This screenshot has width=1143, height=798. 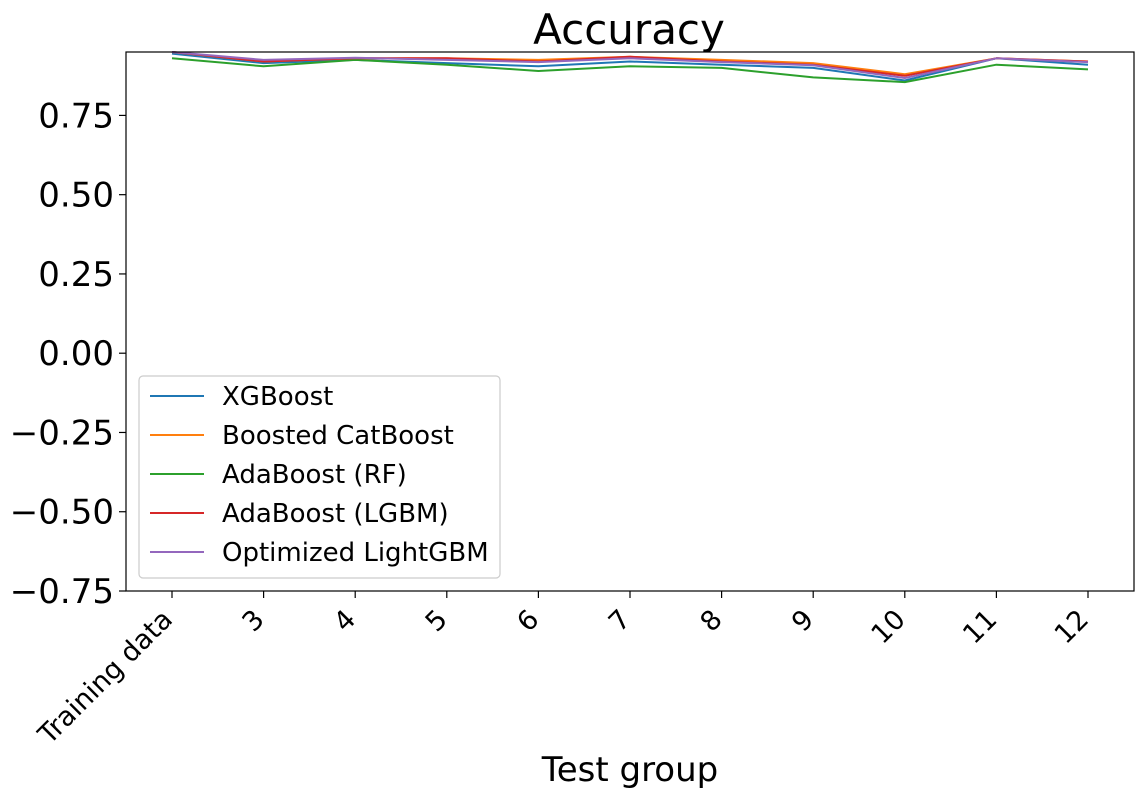 What do you see at coordinates (620, 621) in the screenshot?
I see `x-tick-label: 7` at bounding box center [620, 621].